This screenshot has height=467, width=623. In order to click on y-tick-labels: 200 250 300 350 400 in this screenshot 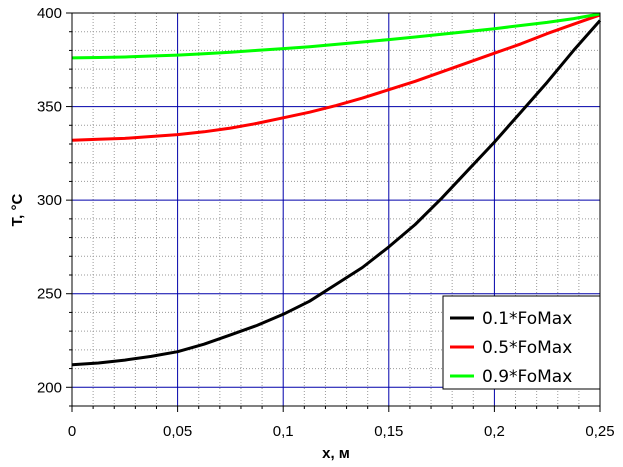, I will do `click(49, 200)`.